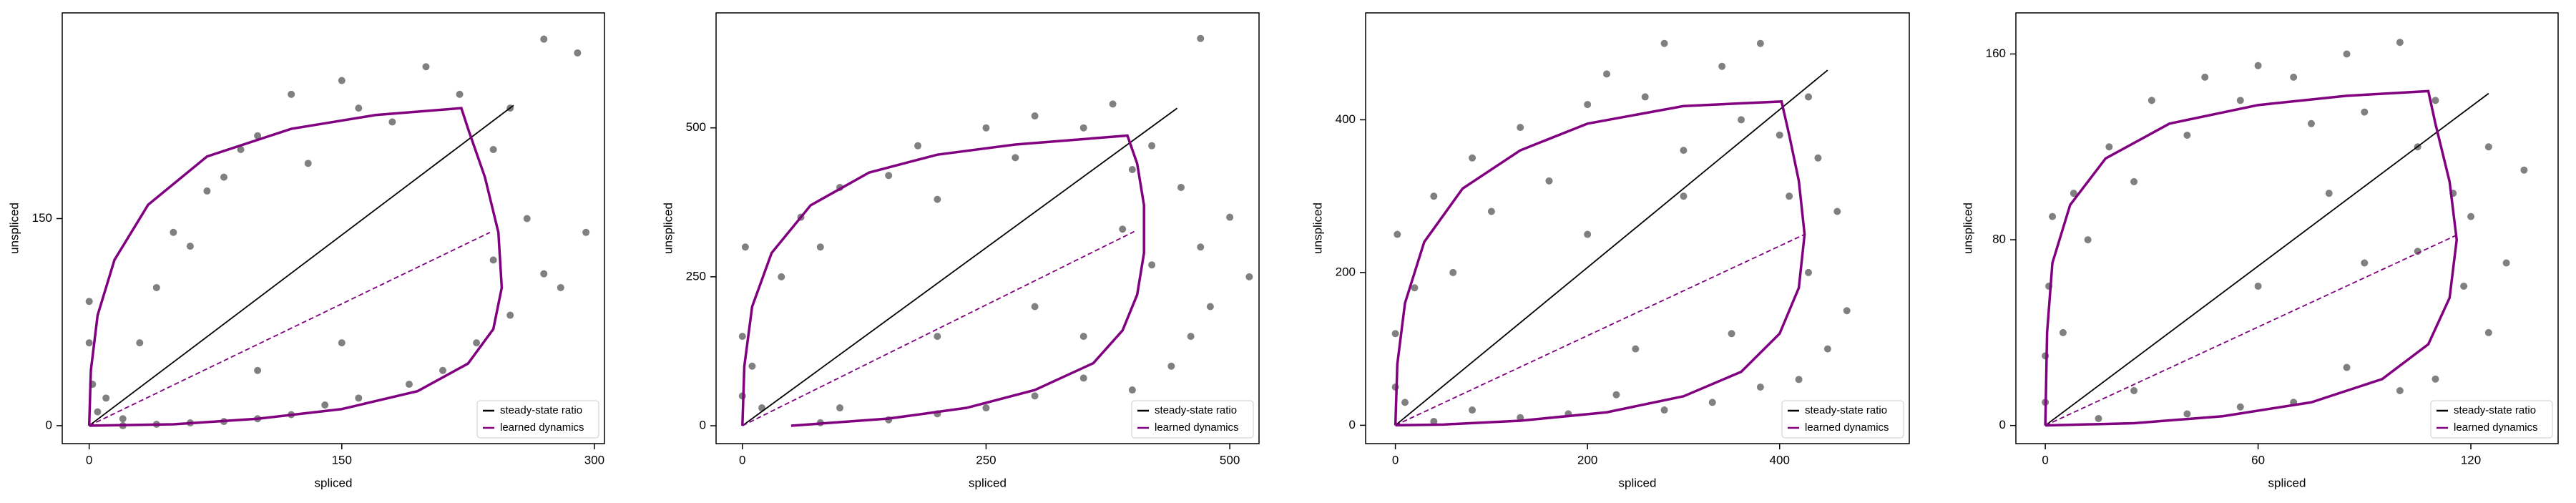 The image size is (2576, 503). What do you see at coordinates (938, 328) in the screenshot?
I see `fit-line` at bounding box center [938, 328].